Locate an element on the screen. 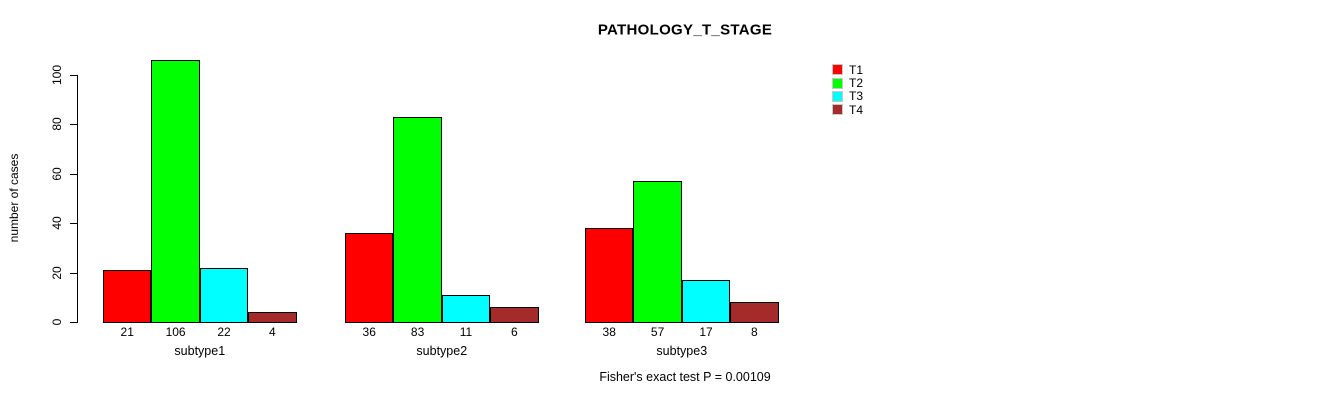 This screenshot has width=1340, height=400. statistical-test-note: Fisher's exact test P = 0.00109 is located at coordinates (685, 377).